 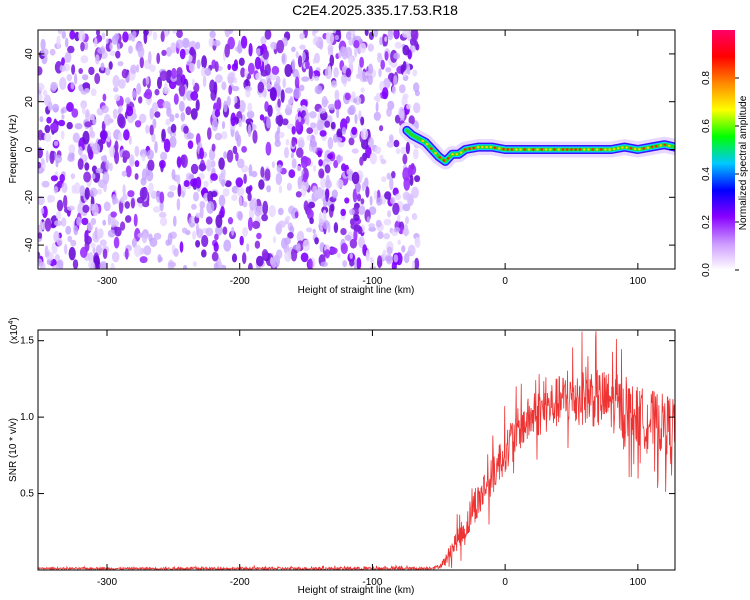 What do you see at coordinates (107, 582) in the screenshot?
I see `snr-x-tick-label: -300` at bounding box center [107, 582].